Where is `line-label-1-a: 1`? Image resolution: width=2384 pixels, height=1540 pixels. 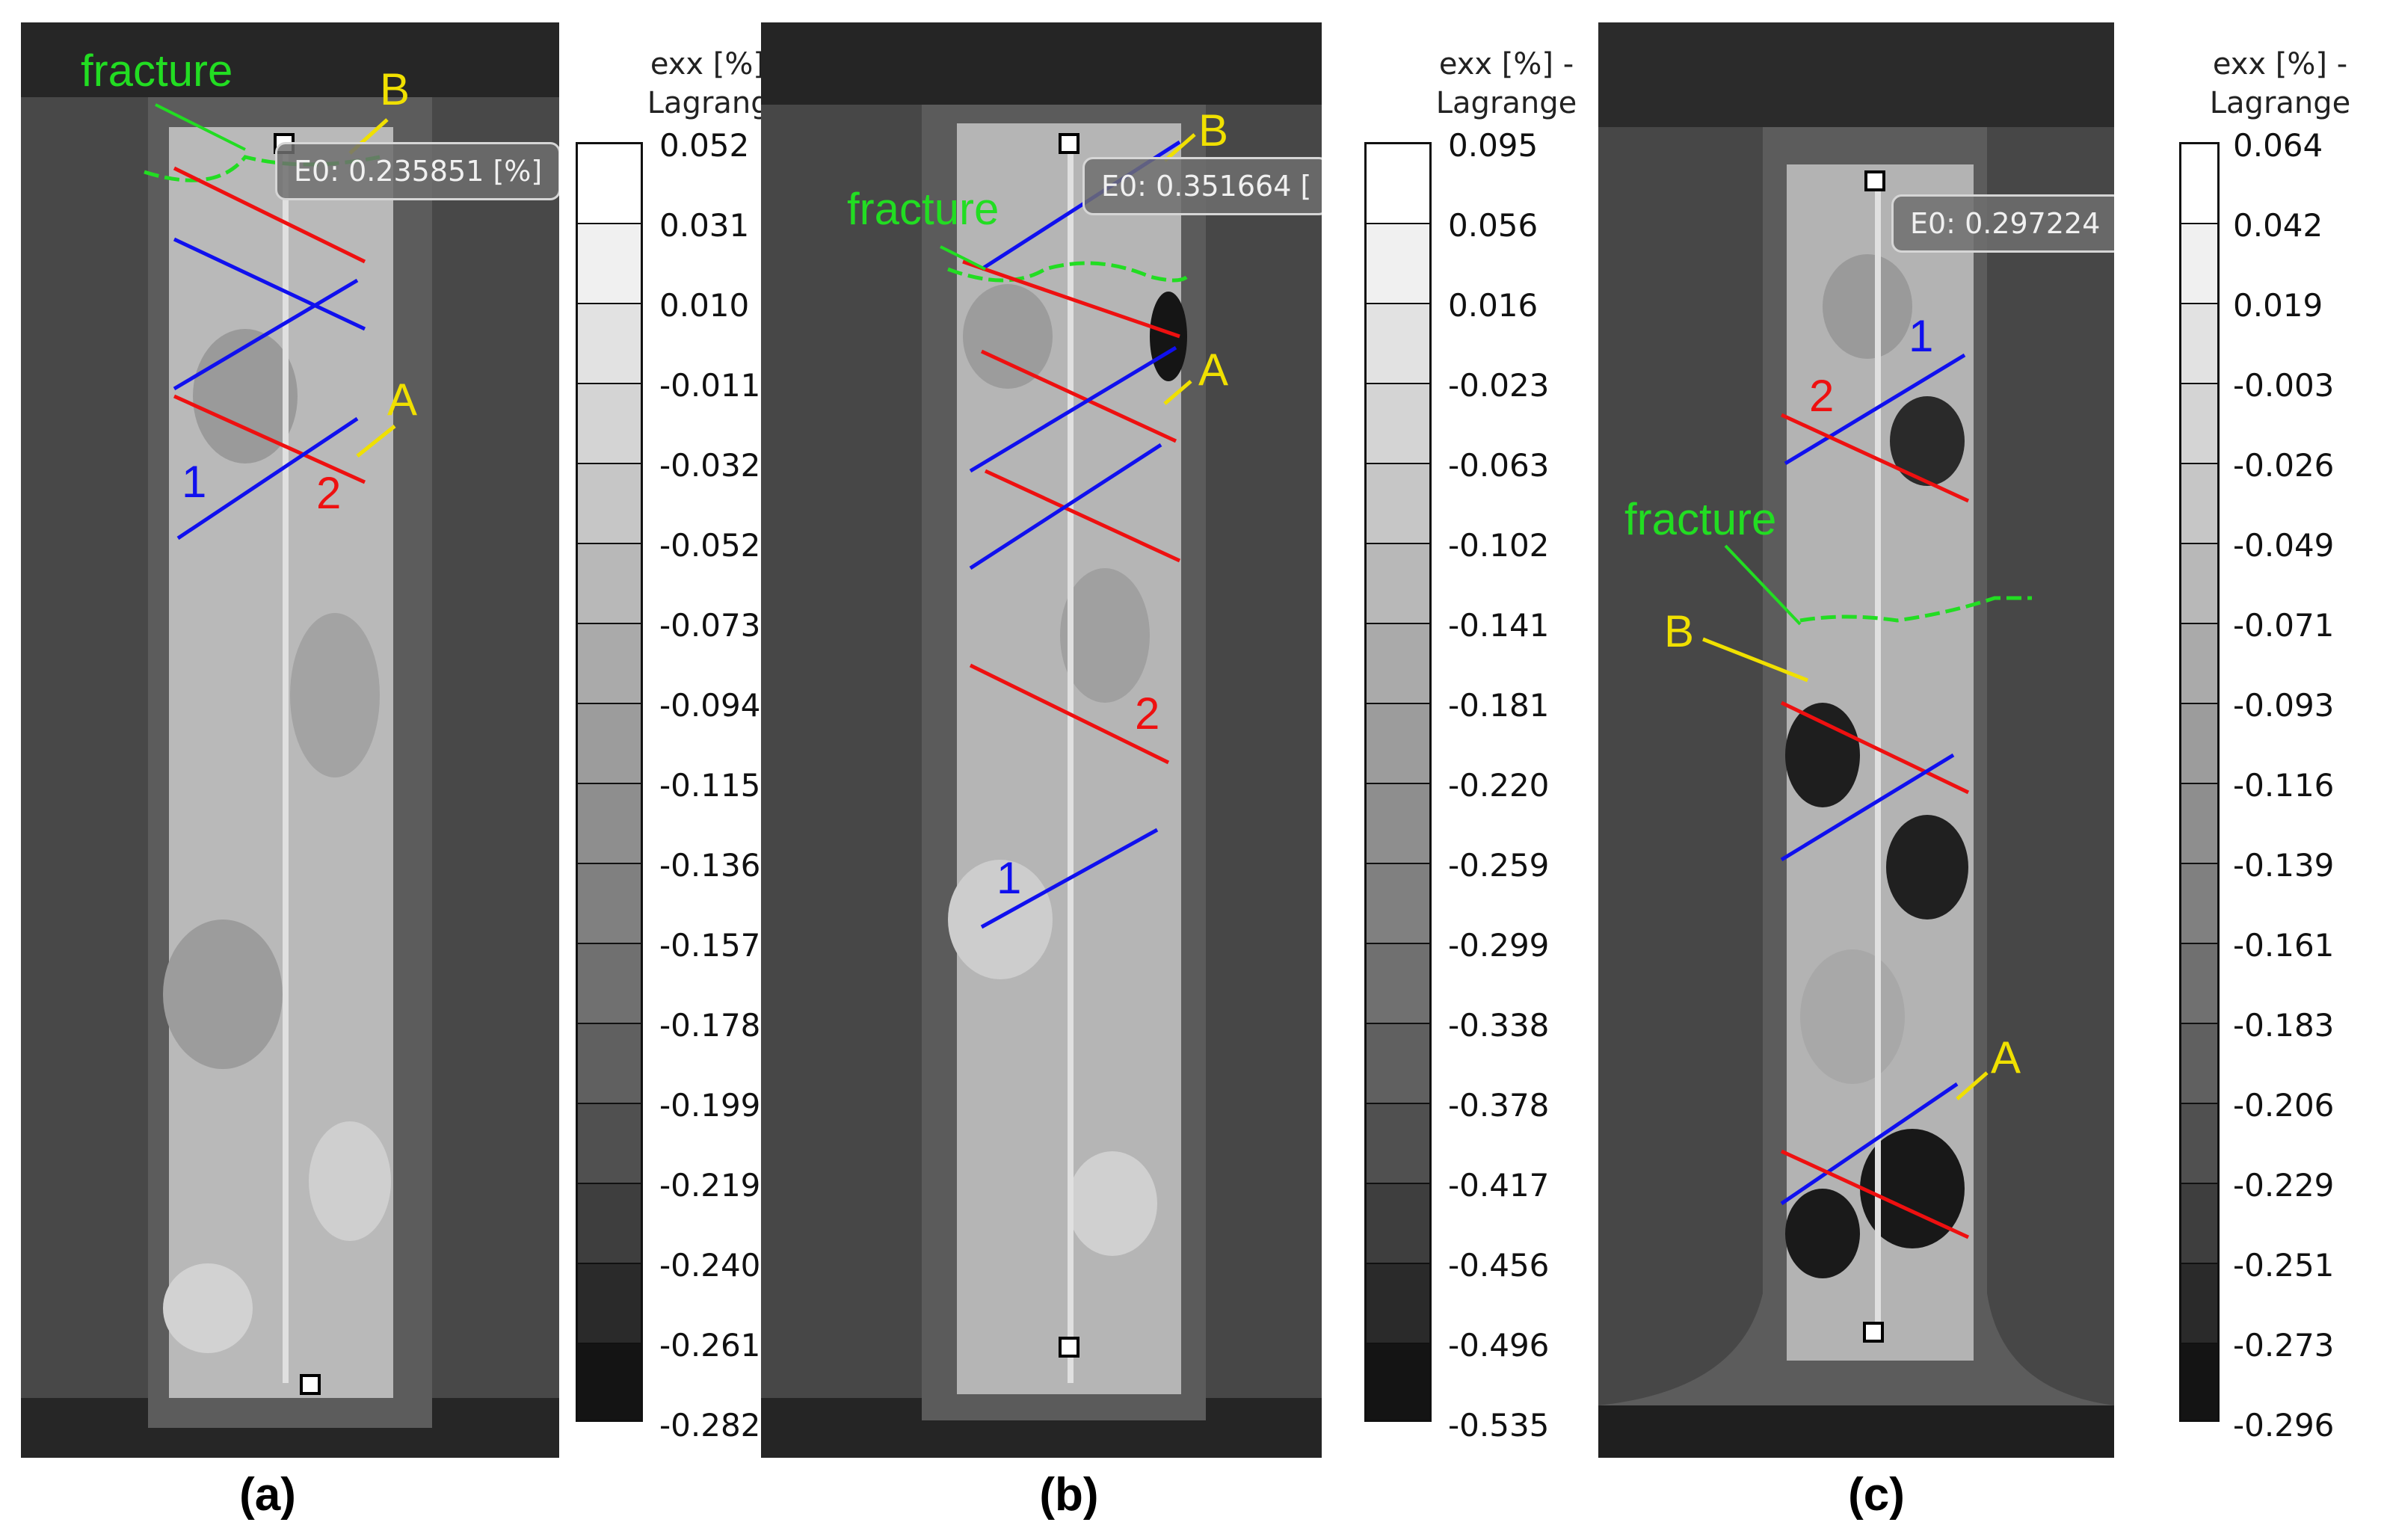 line-label-1-a: 1 is located at coordinates (194, 482).